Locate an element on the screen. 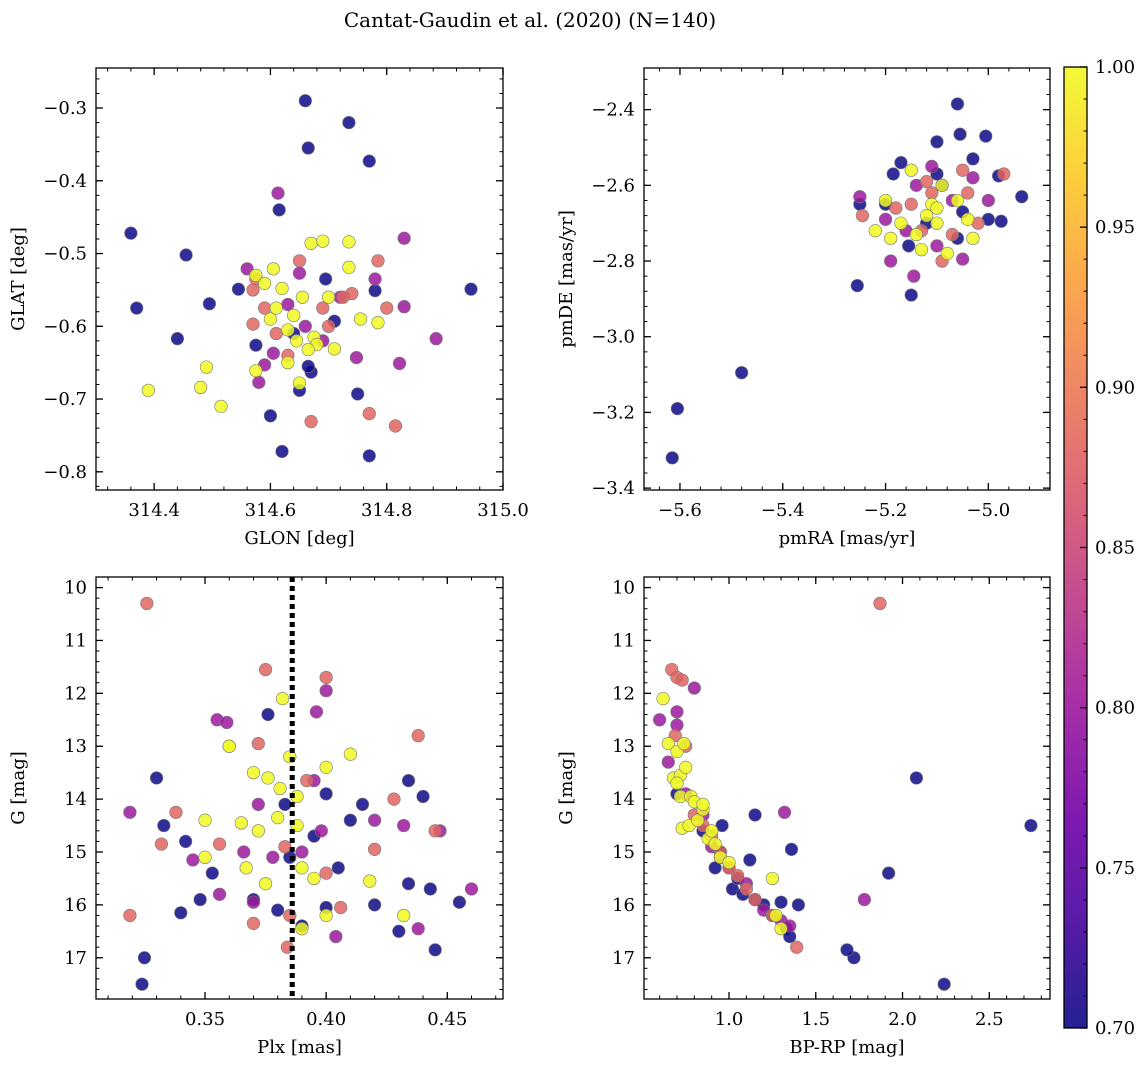 This screenshot has height=1071, width=1148. colorbar-tick-label: 0.85 is located at coordinates (1115, 548).